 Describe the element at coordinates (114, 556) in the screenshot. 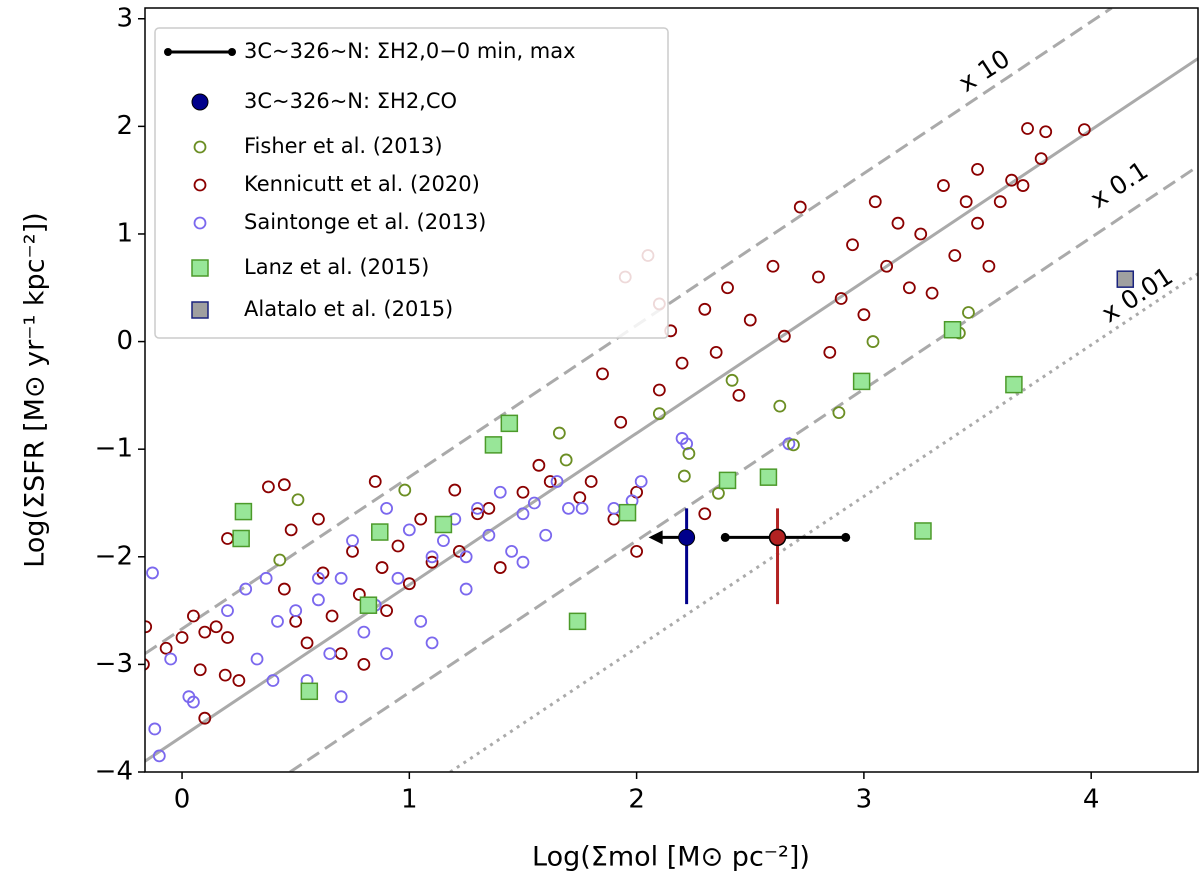

I see `y-tick-label: −2` at that location.